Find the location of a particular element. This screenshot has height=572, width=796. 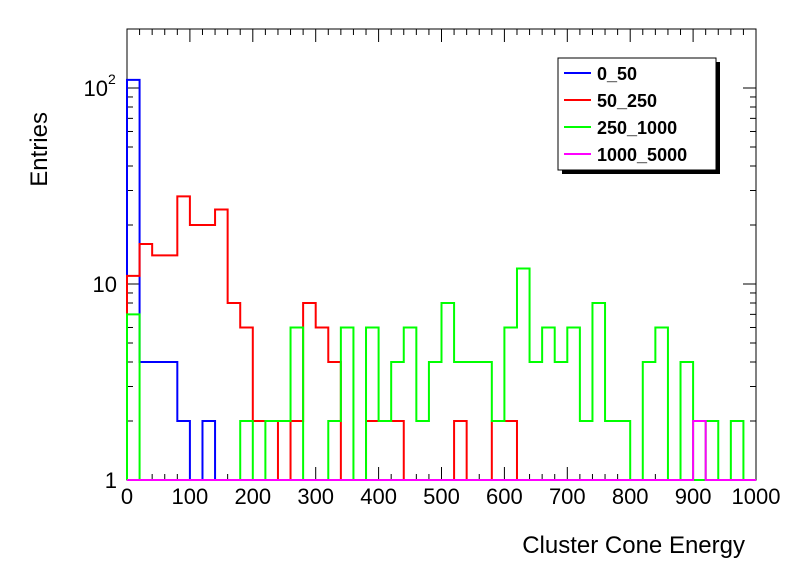

legend-label: 0_50 is located at coordinates (617, 74).